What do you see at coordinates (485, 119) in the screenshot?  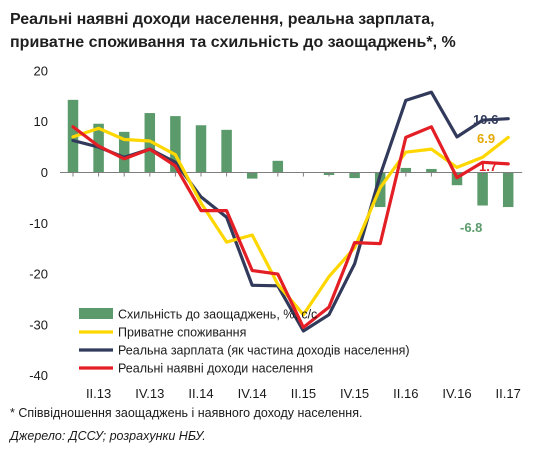 I see `end-value-label: 10.6` at bounding box center [485, 119].